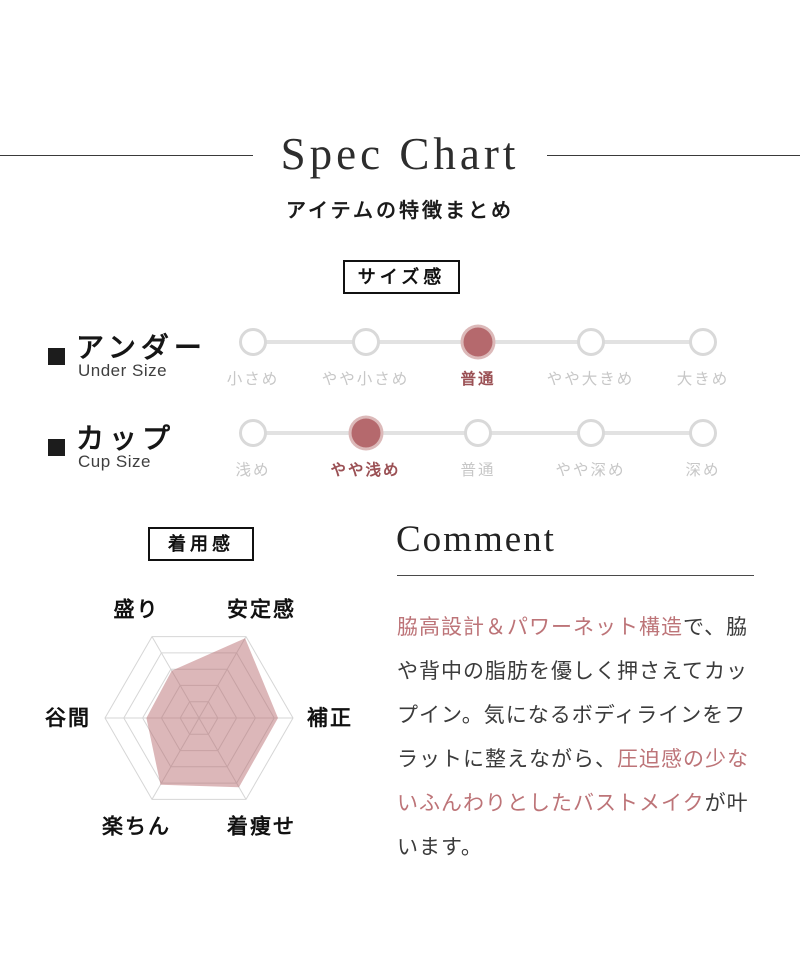 The height and width of the screenshot is (960, 800). What do you see at coordinates (703, 470) in the screenshot?
I see `scale-option-label: 深め` at bounding box center [703, 470].